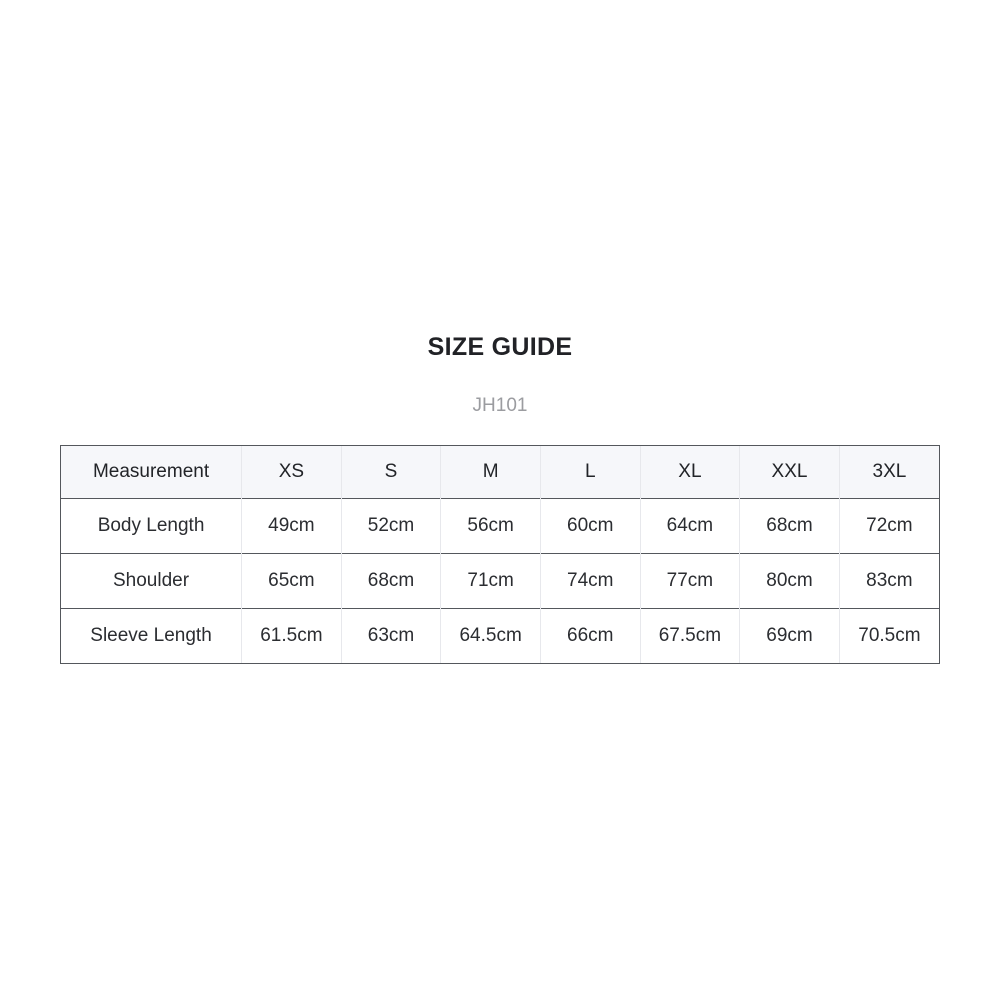  Describe the element at coordinates (590, 526) in the screenshot. I see `value-cell: 60cm` at that location.